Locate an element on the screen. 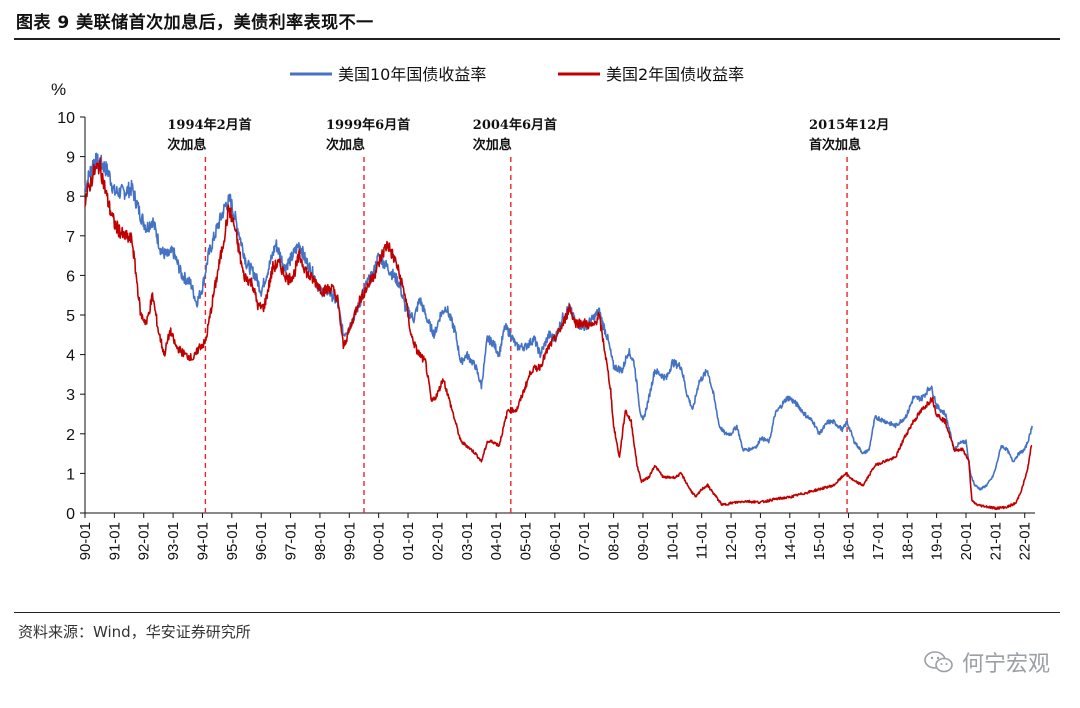 The image size is (1080, 708). x-tick-label: 95-01 is located at coordinates (232, 541).